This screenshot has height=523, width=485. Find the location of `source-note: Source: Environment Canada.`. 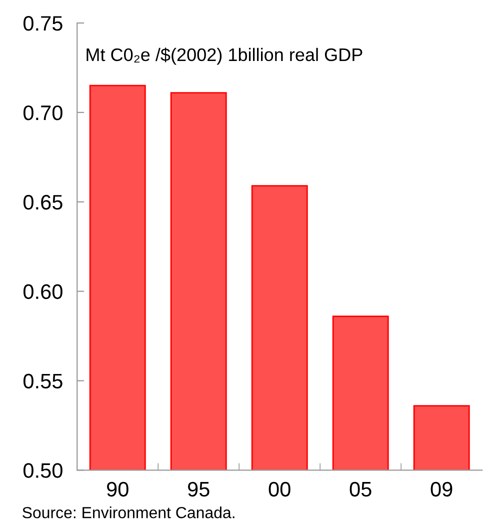

source-note: Source: Environment Canada. is located at coordinates (128, 512).